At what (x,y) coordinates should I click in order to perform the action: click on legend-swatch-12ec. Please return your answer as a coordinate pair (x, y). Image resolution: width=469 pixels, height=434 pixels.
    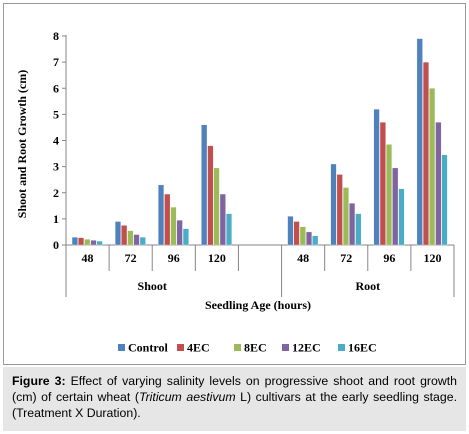
    Looking at the image, I should click on (285, 347).